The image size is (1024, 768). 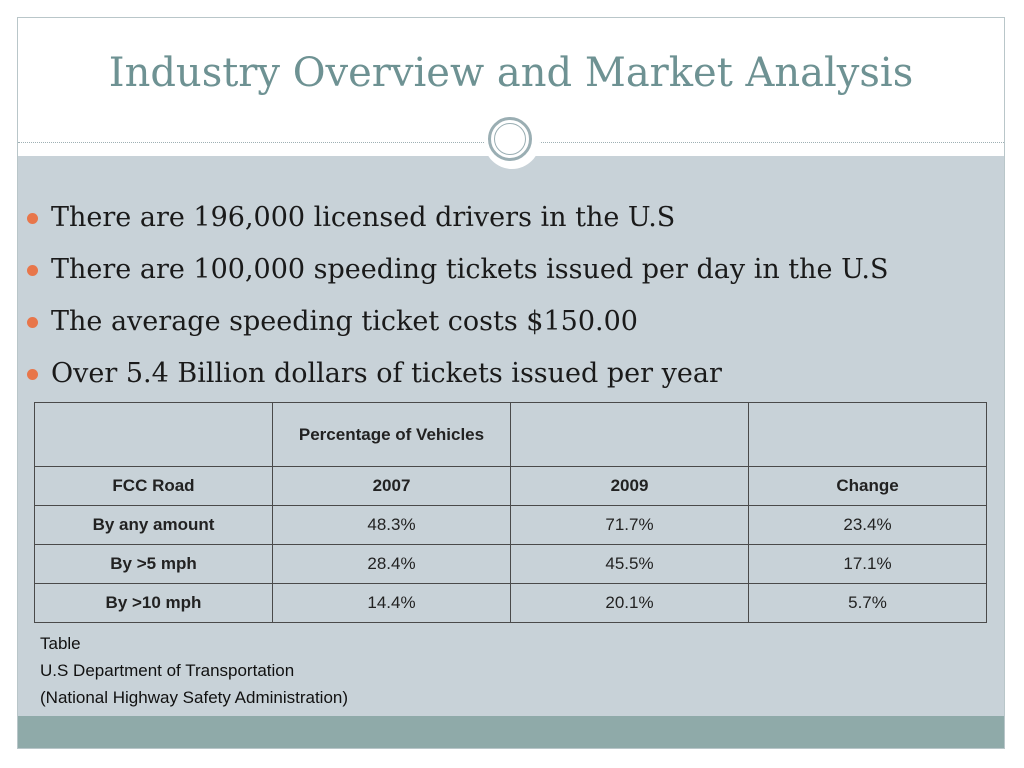 I want to click on inner-ring-ornament-icon, so click(x=510, y=139).